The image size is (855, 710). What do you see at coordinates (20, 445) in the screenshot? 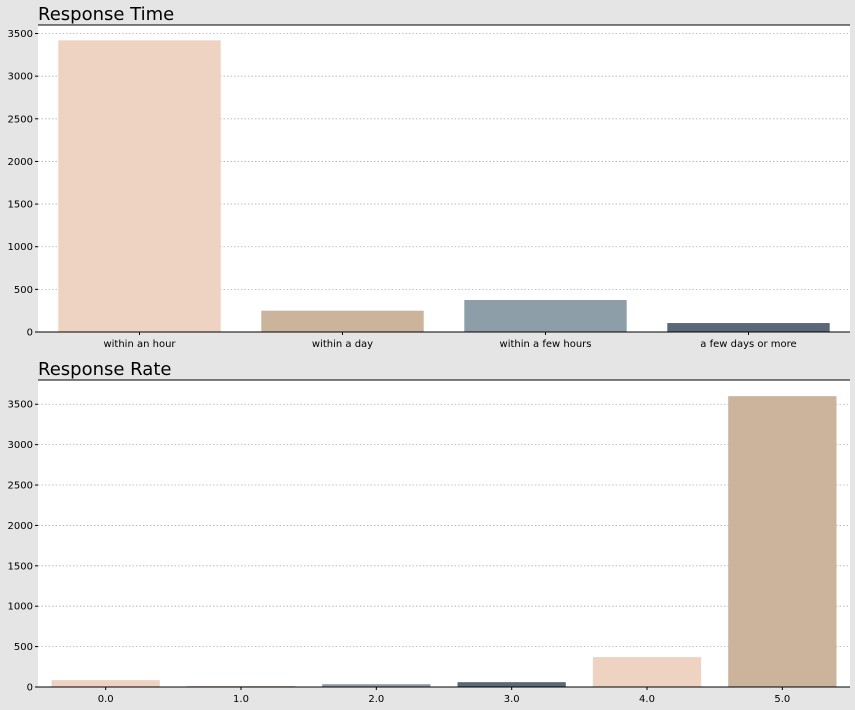
I see `response-rate-y-tick-label: 3000` at bounding box center [20, 445].